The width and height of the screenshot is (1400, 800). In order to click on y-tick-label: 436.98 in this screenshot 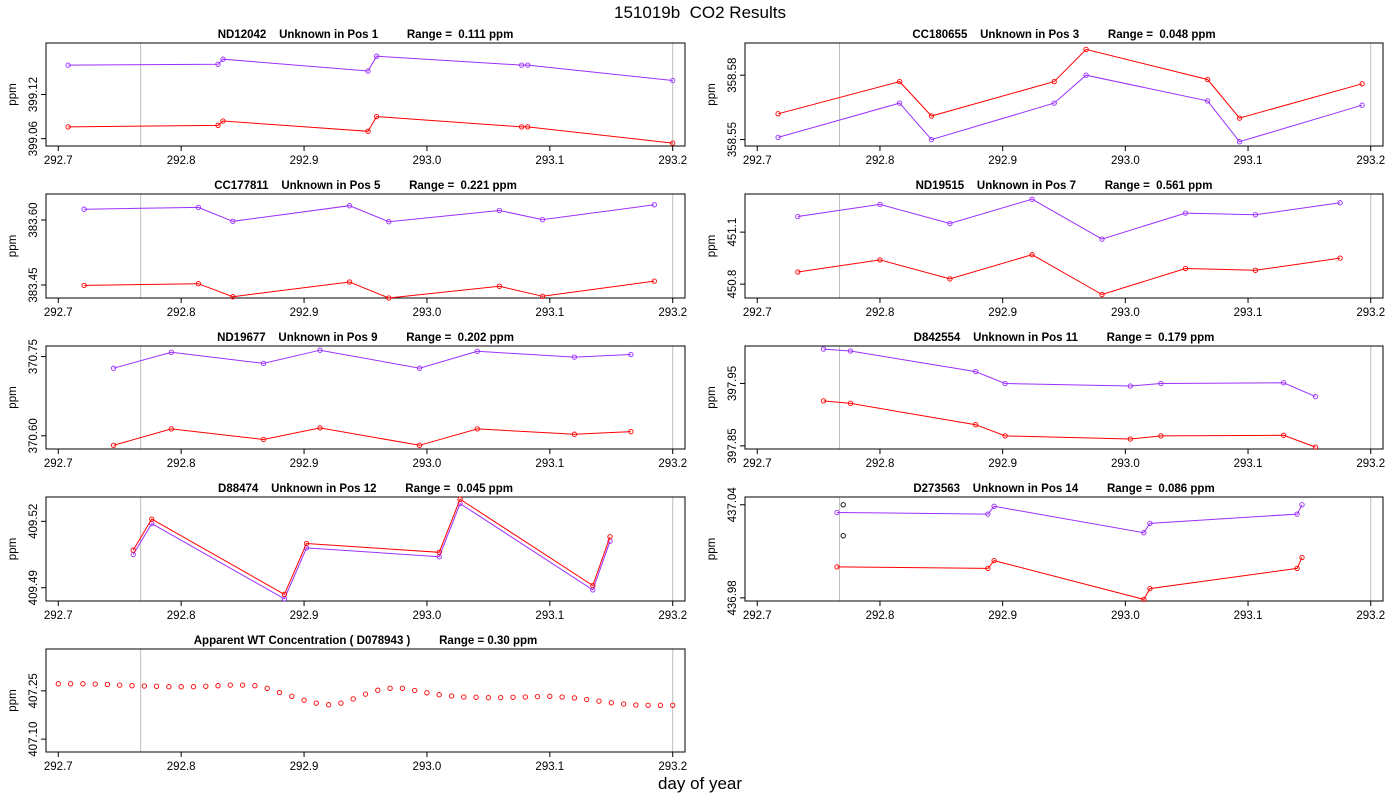, I will do `click(733, 597)`.